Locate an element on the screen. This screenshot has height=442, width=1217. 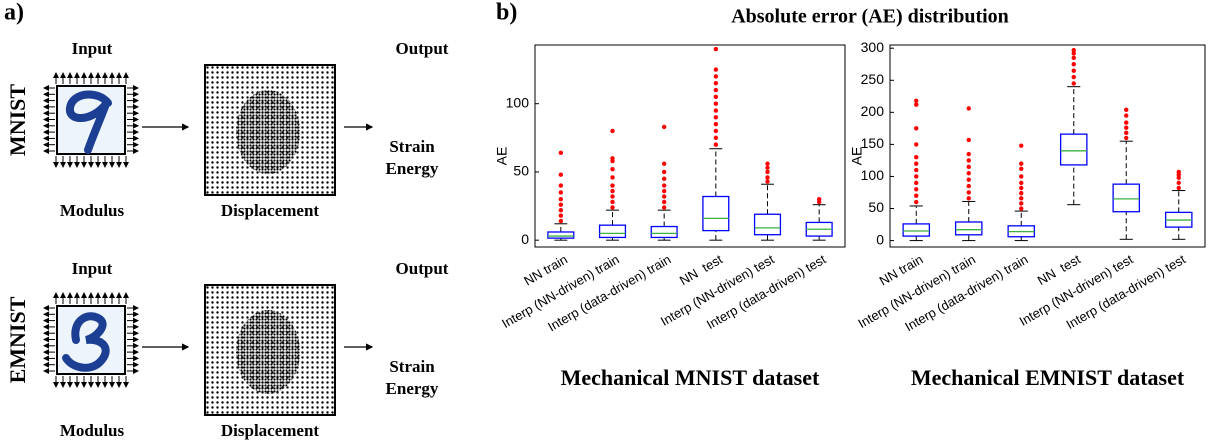
modulus-label: Modulus is located at coordinates (92, 210).